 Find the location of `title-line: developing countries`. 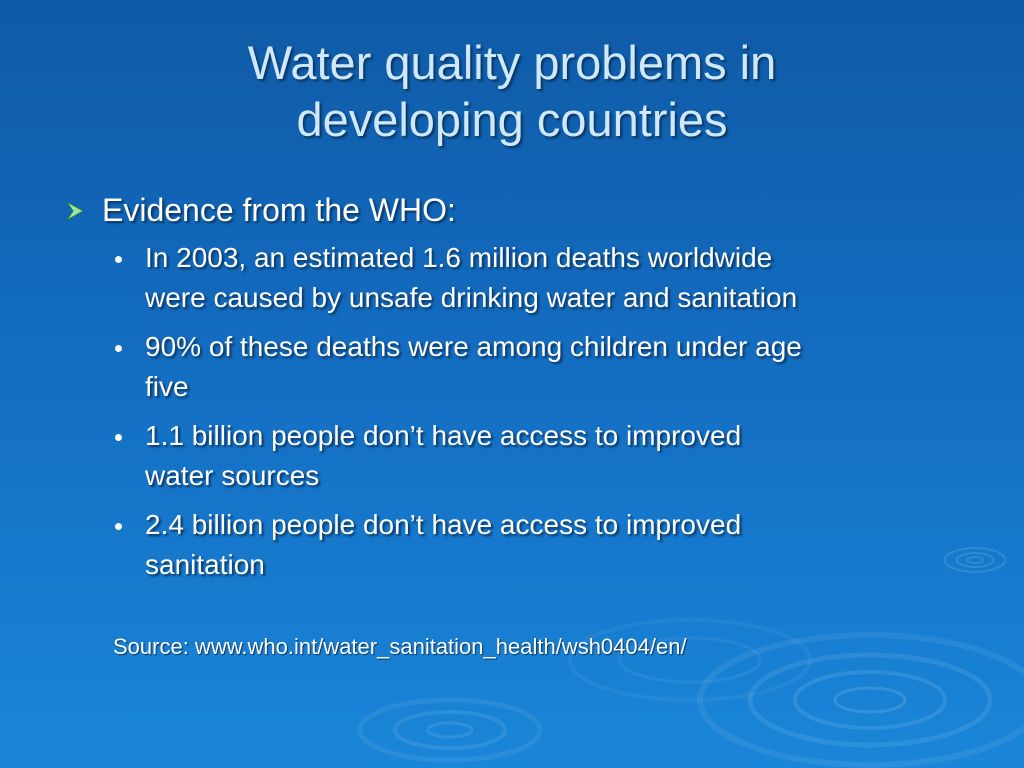

title-line: developing countries is located at coordinates (512, 119).